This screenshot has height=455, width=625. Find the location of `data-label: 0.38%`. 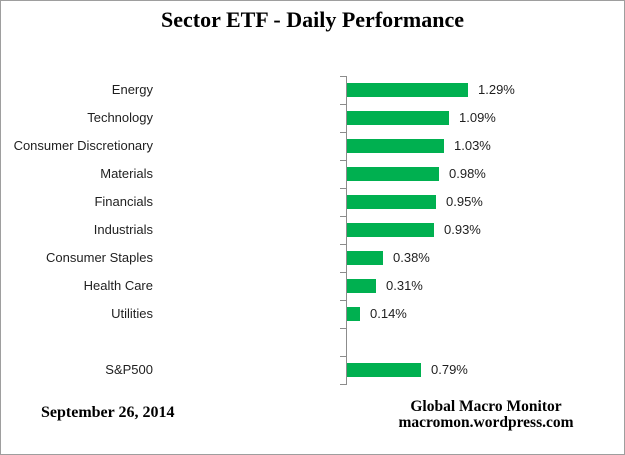

data-label: 0.38% is located at coordinates (411, 257).